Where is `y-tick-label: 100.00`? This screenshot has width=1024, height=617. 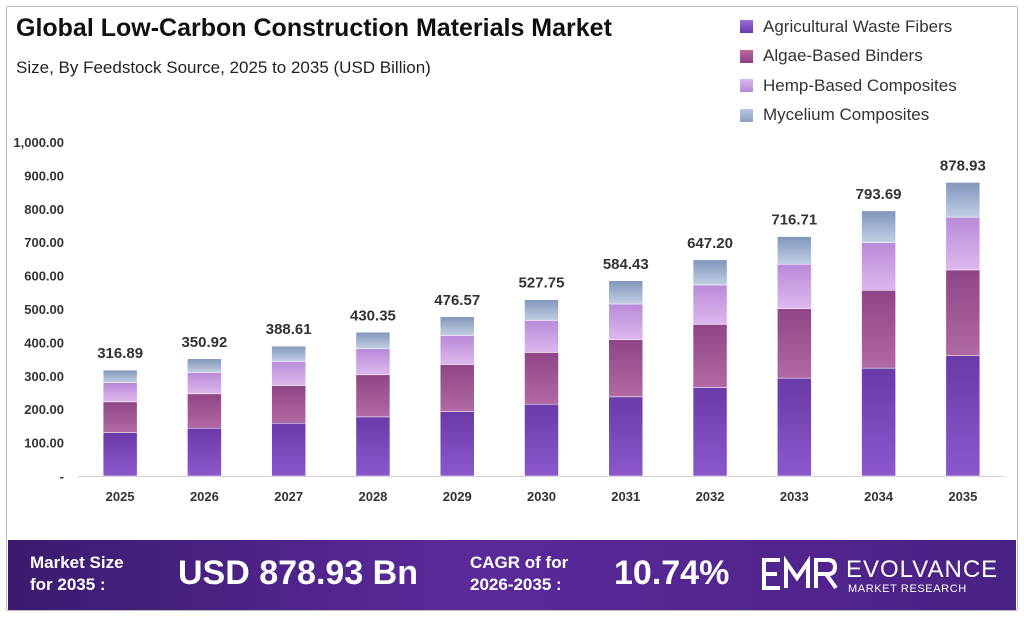
y-tick-label: 100.00 is located at coordinates (44, 443).